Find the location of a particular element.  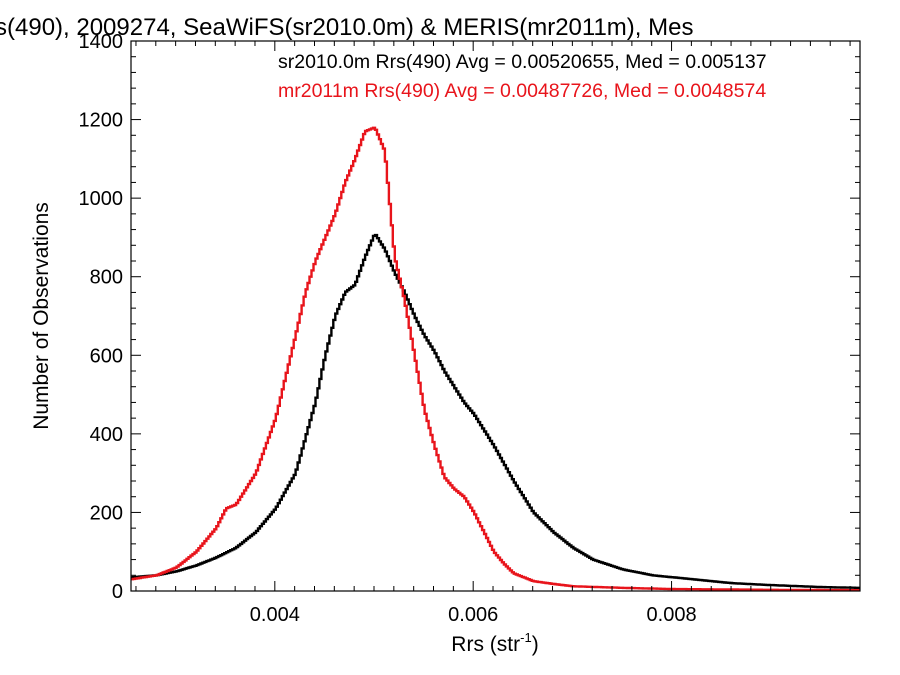

y-tick-label: 1400 is located at coordinates (101, 42).